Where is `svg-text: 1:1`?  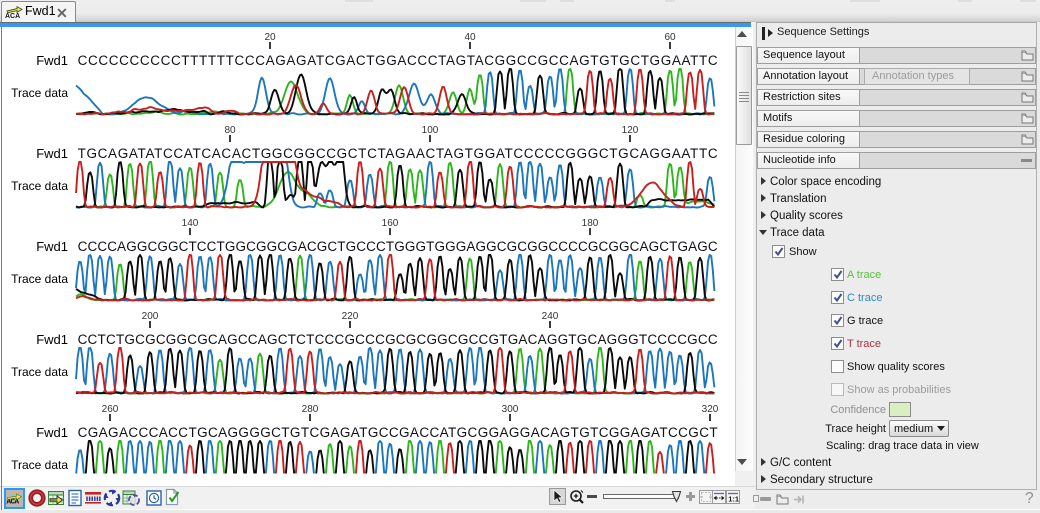 svg-text: 1:1 is located at coordinates (733, 499).